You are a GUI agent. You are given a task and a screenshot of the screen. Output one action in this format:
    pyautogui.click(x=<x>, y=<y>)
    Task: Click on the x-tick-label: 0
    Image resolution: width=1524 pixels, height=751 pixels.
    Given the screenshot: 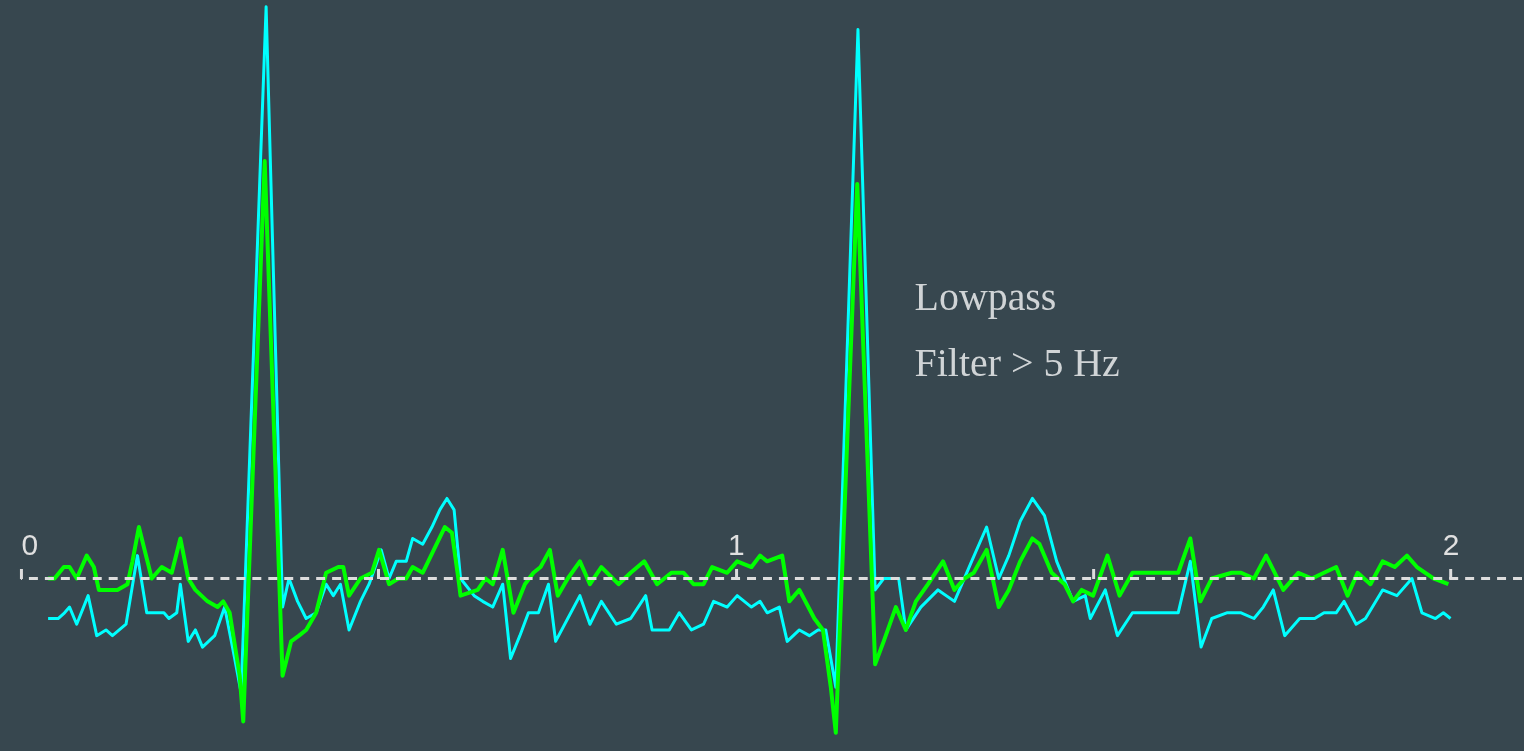 What is the action you would take?
    pyautogui.click(x=30, y=545)
    